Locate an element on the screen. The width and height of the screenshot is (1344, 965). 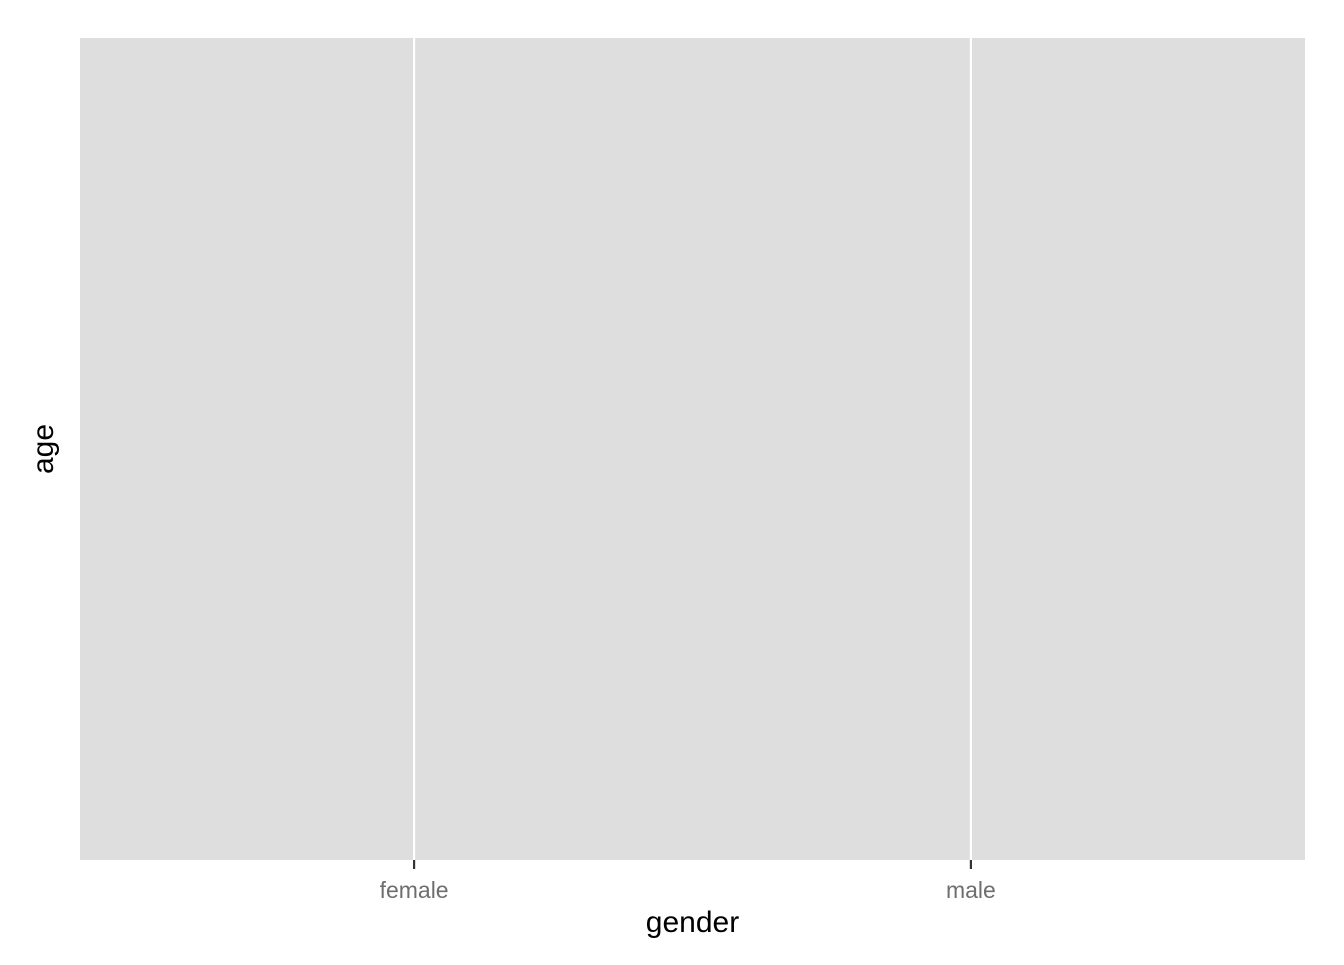
x-tick-label-female: female is located at coordinates (414, 890).